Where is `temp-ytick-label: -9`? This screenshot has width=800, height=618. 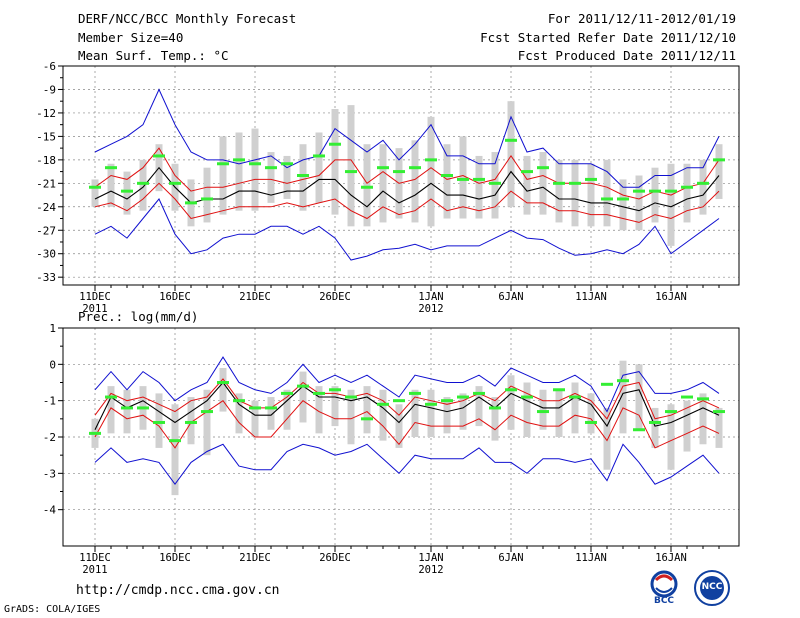 temp-ytick-label: -9 is located at coordinates (49, 89).